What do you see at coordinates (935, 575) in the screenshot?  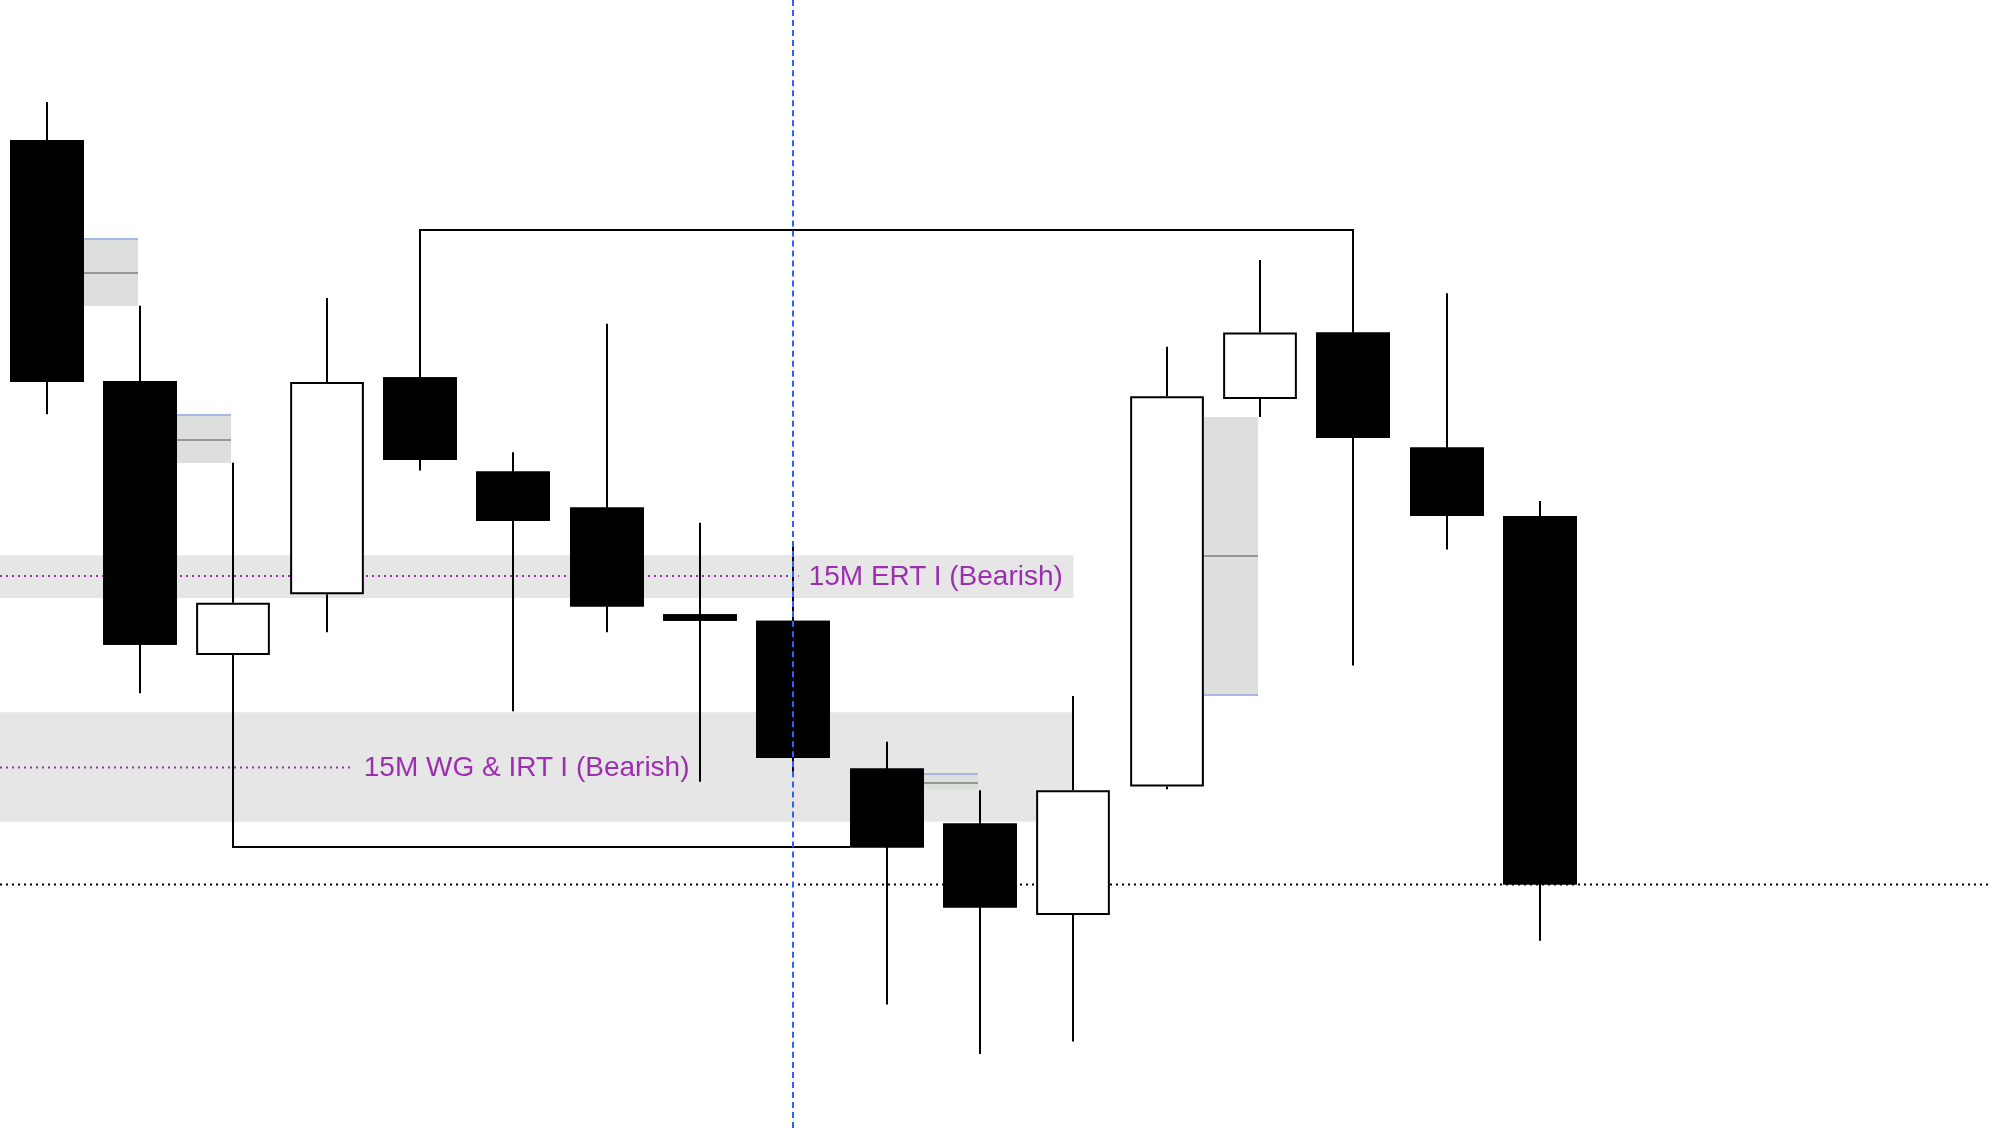 I see `ref-line-label: 15M ERT I (Bearish)` at bounding box center [935, 575].